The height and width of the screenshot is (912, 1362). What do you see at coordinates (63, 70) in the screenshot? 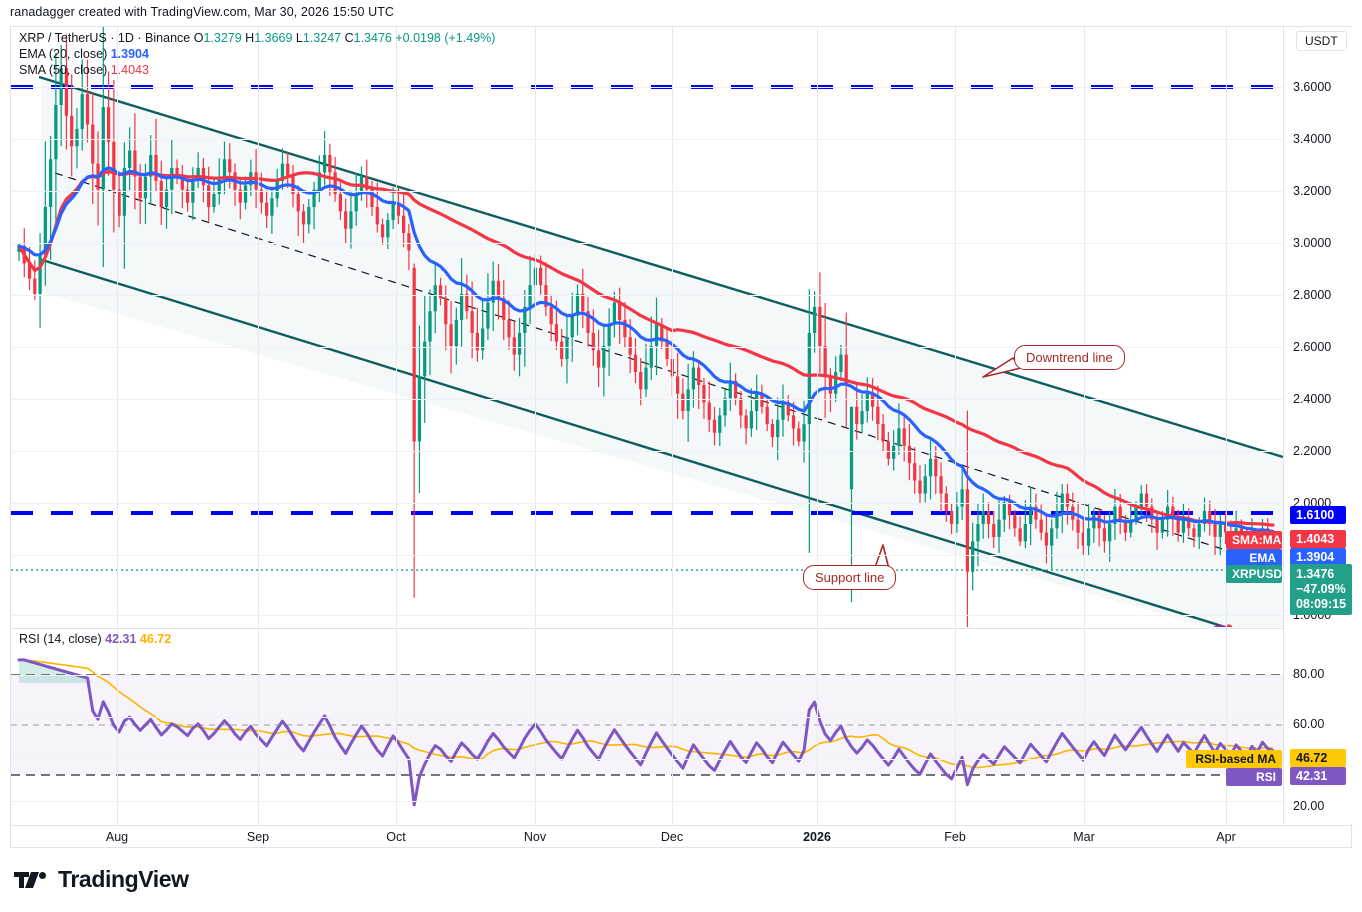
I see `legend-sma-label: SMA (50, close)` at bounding box center [63, 70].